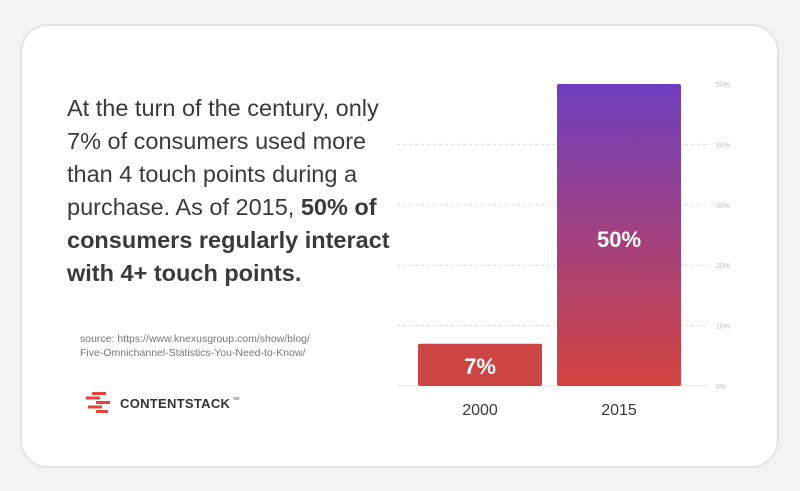 The height and width of the screenshot is (491, 800). What do you see at coordinates (98, 402) in the screenshot?
I see `contentstack-logo-icon` at bounding box center [98, 402].